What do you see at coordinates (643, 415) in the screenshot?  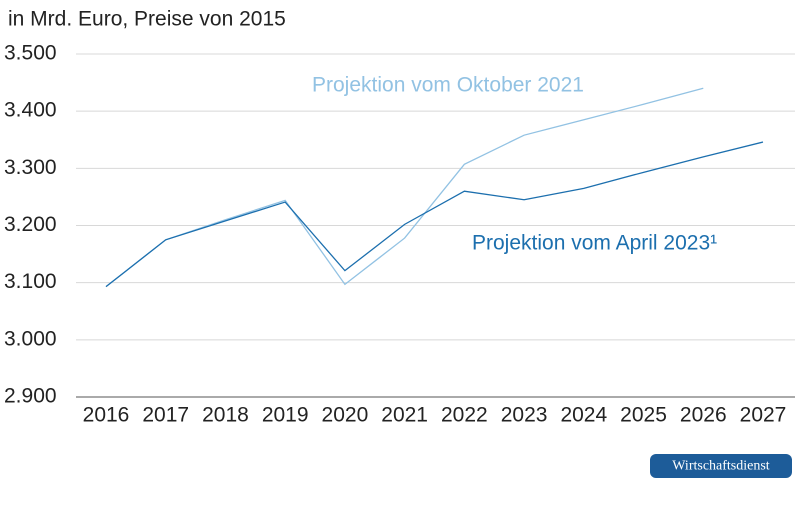 I see `x-tick-label: 2025` at bounding box center [643, 415].